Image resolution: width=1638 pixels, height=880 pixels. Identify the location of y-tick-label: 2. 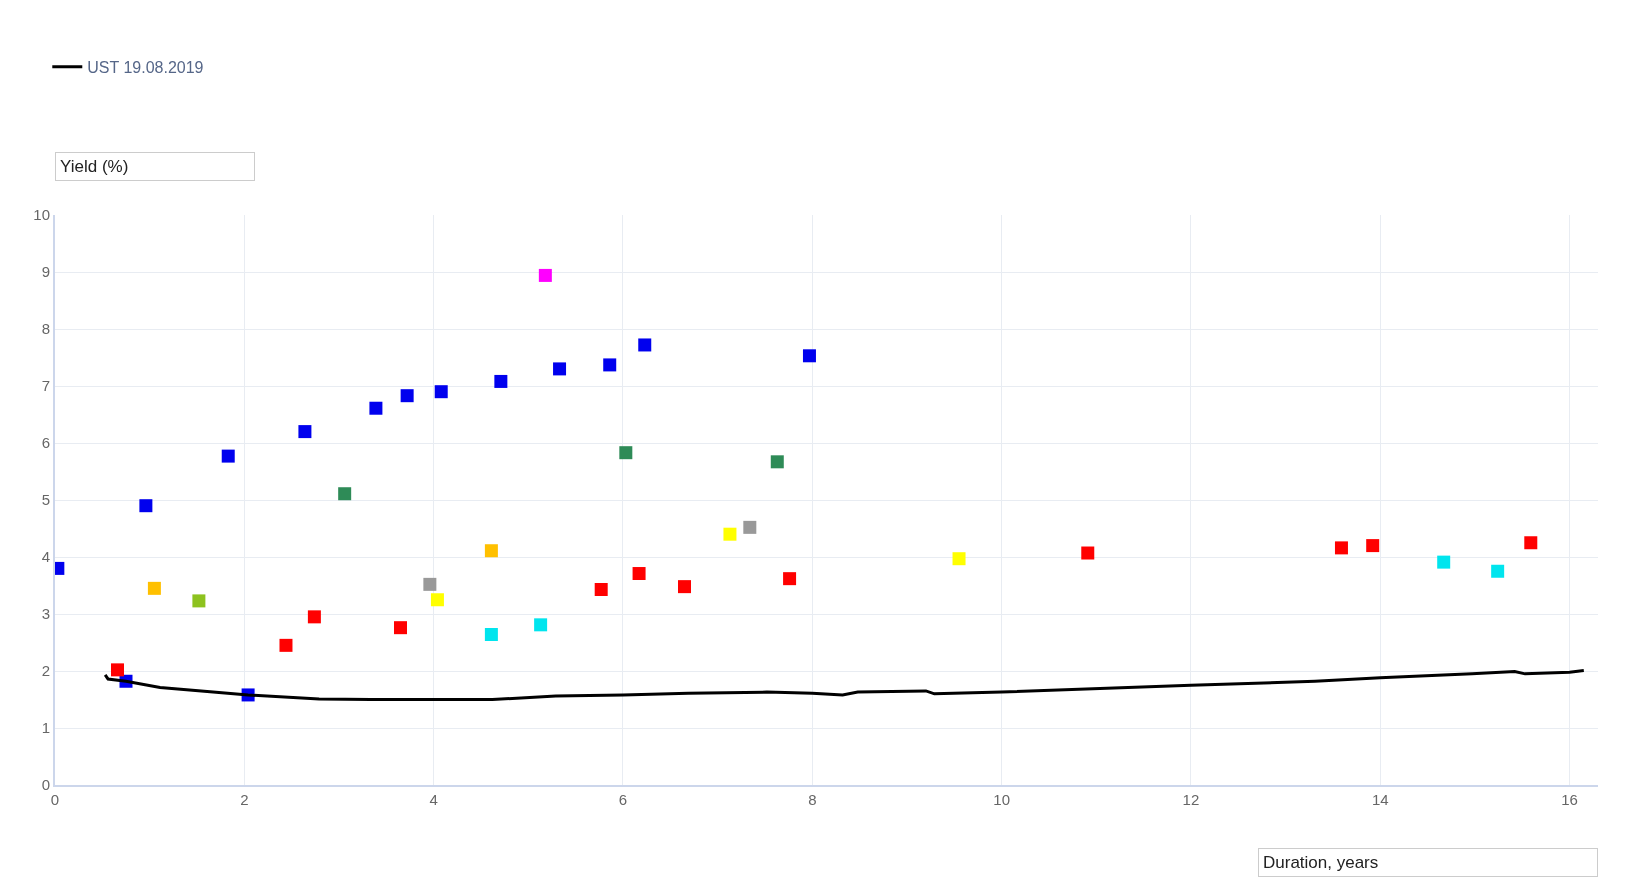
(45, 671).